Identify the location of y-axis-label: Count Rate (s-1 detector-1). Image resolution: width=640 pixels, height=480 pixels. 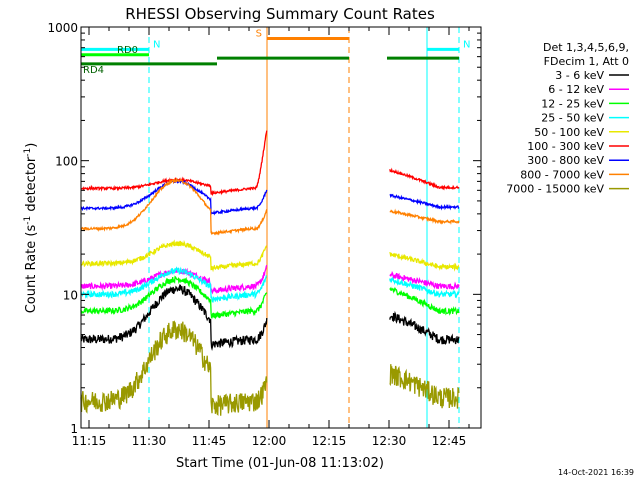
(31, 228).